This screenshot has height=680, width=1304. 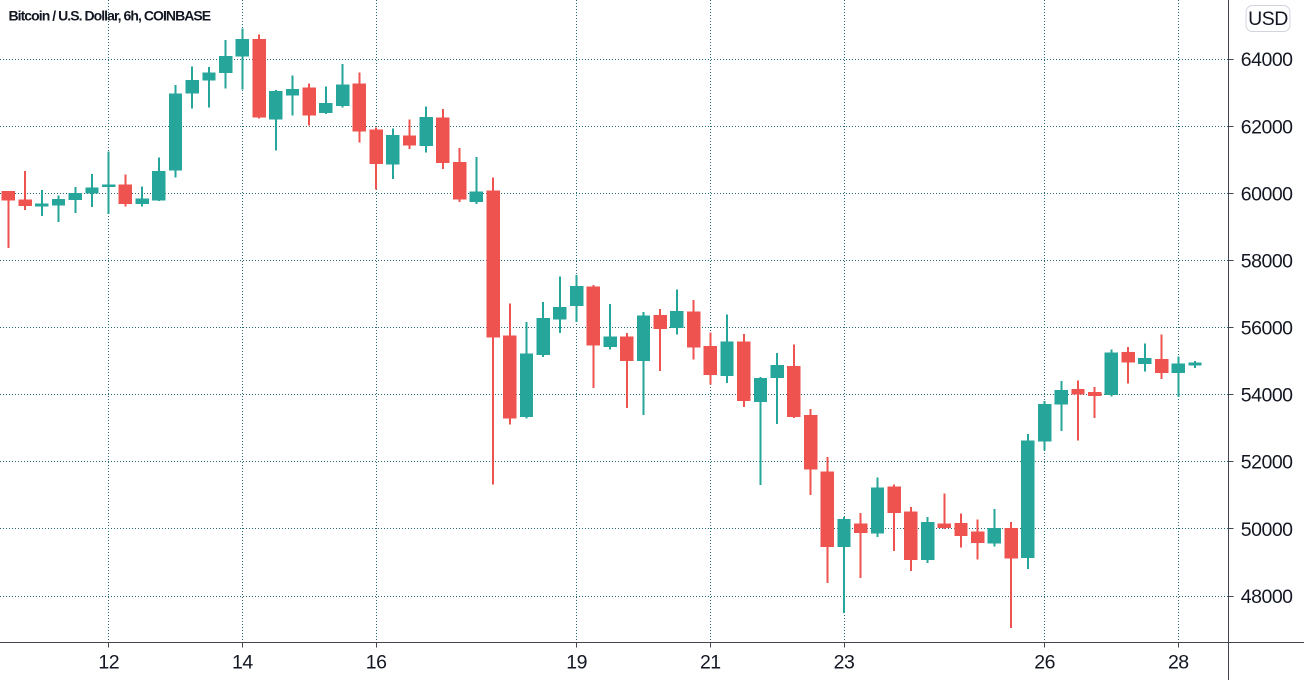 What do you see at coordinates (1267, 127) in the screenshot?
I see `svg-text: 62000` at bounding box center [1267, 127].